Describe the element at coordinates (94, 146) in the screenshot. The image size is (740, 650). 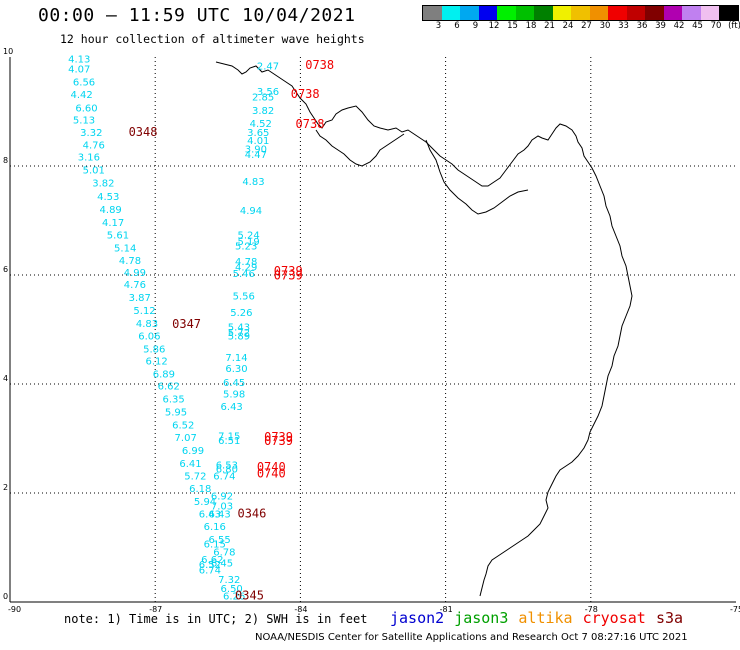
I see `wave-height-label: 4.76` at that location.